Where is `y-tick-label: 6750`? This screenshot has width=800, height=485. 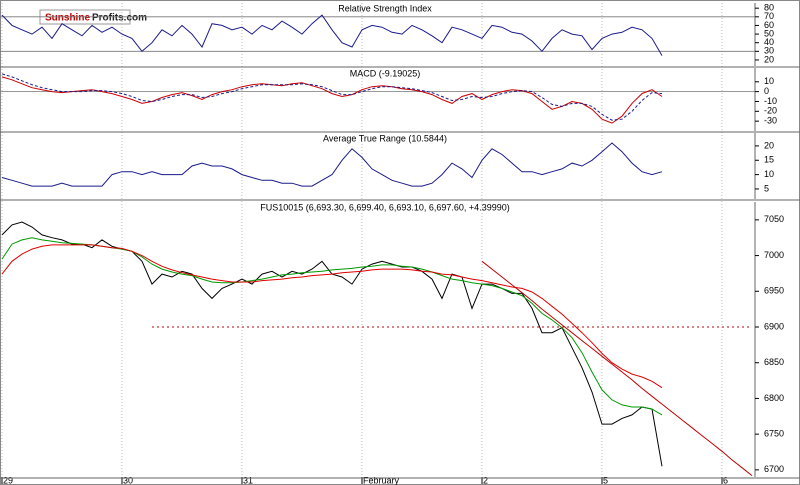 y-tick-label: 6750 is located at coordinates (774, 434).